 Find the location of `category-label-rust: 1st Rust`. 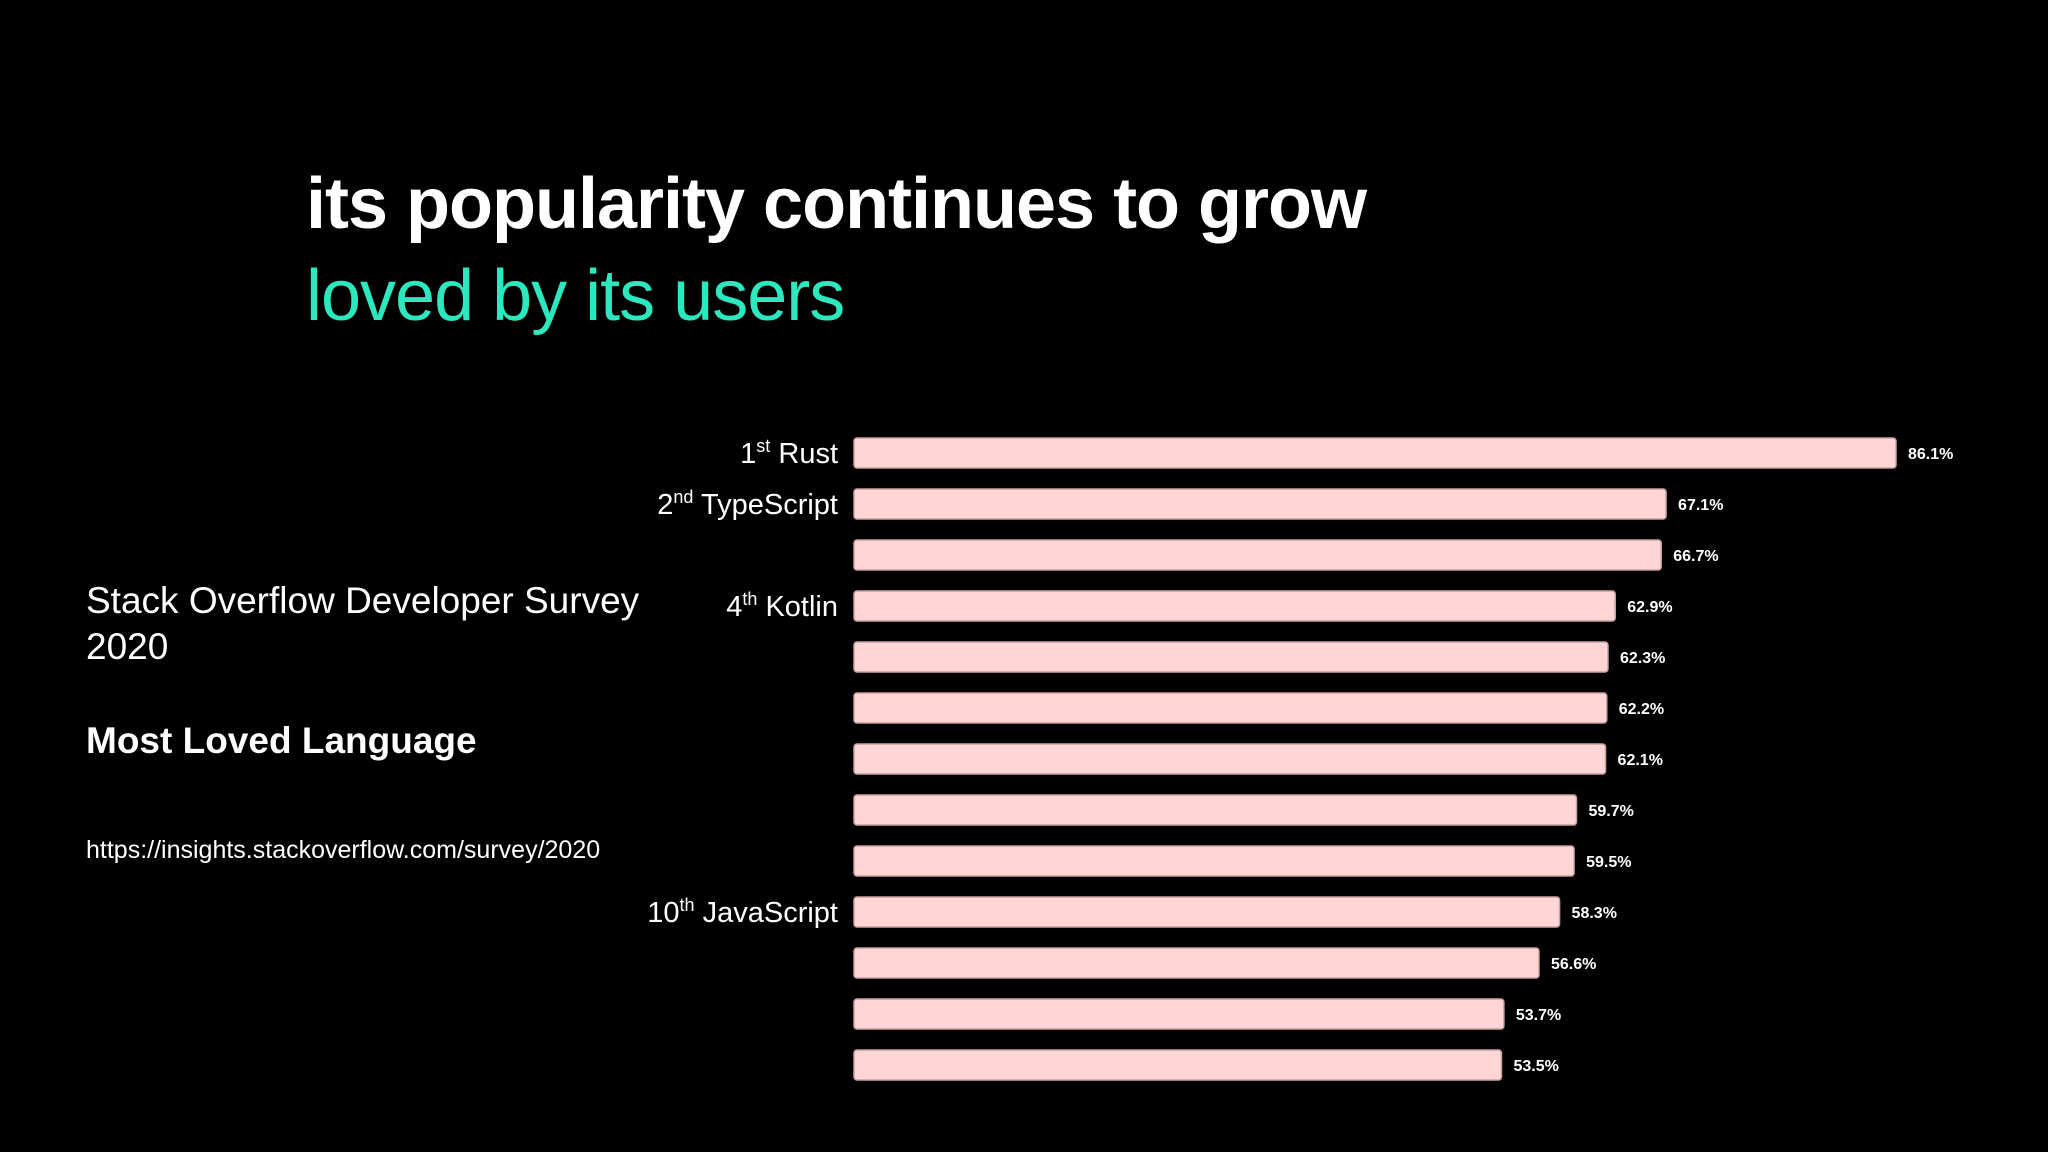

category-label-rust: 1st Rust is located at coordinates (789, 453).